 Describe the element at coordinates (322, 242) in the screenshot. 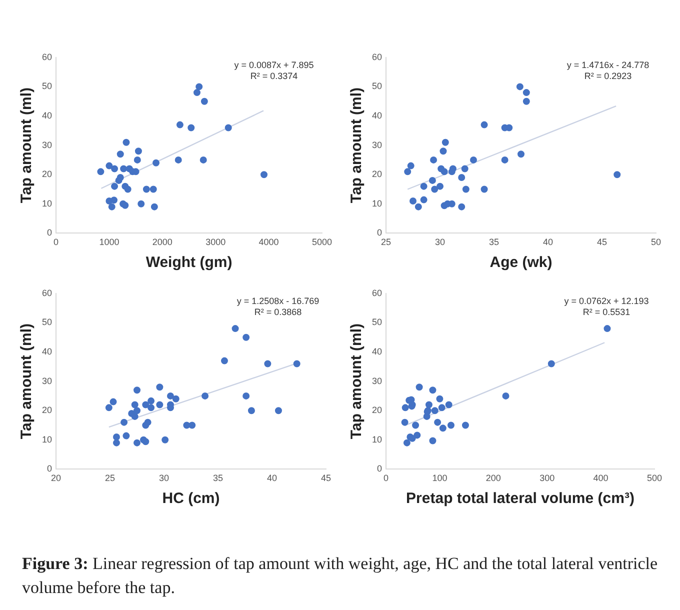

I see `x-tick-label: 5000` at that location.